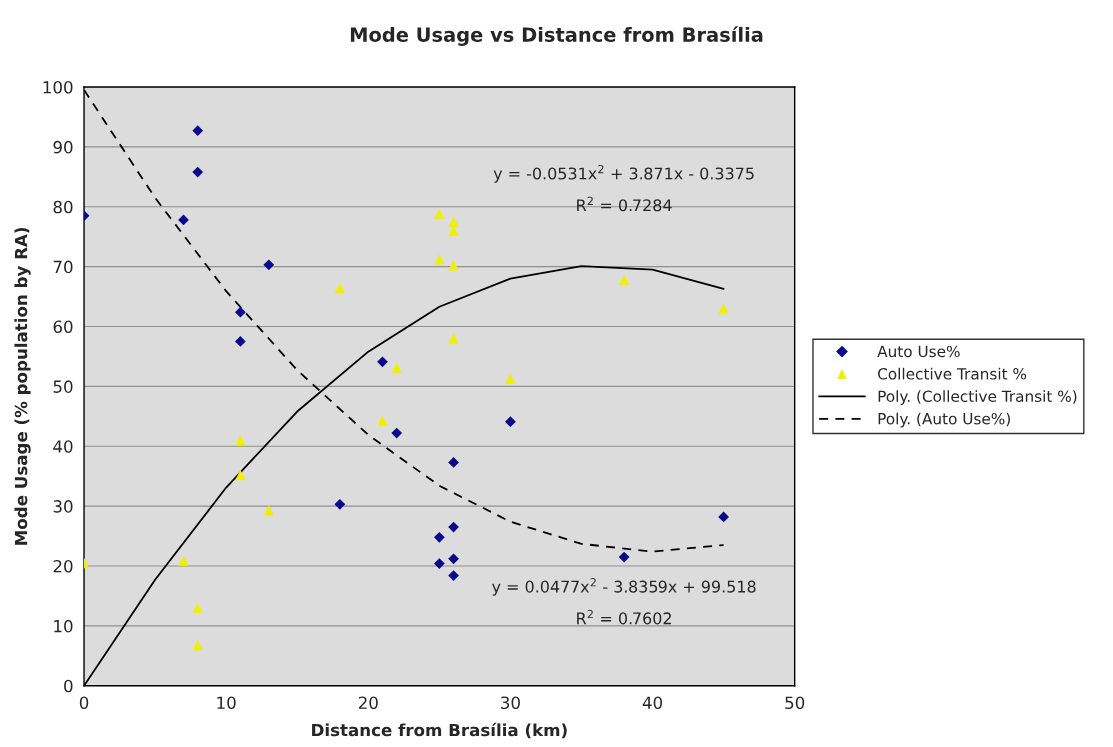  I want to click on x-tick-label: 0, so click(84, 703).